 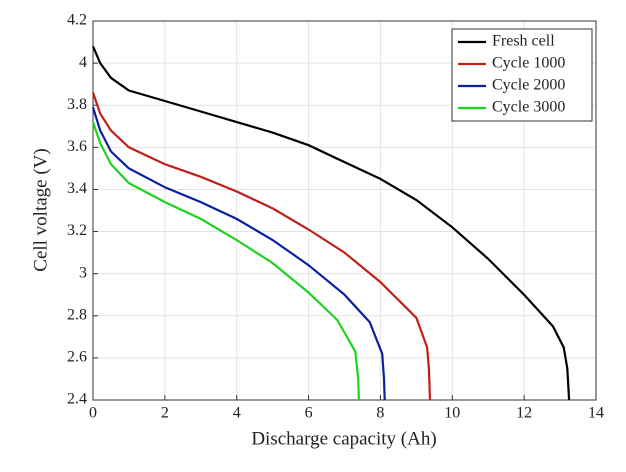 What do you see at coordinates (77, 20) in the screenshot?
I see `y-tick-label: 4.2` at bounding box center [77, 20].